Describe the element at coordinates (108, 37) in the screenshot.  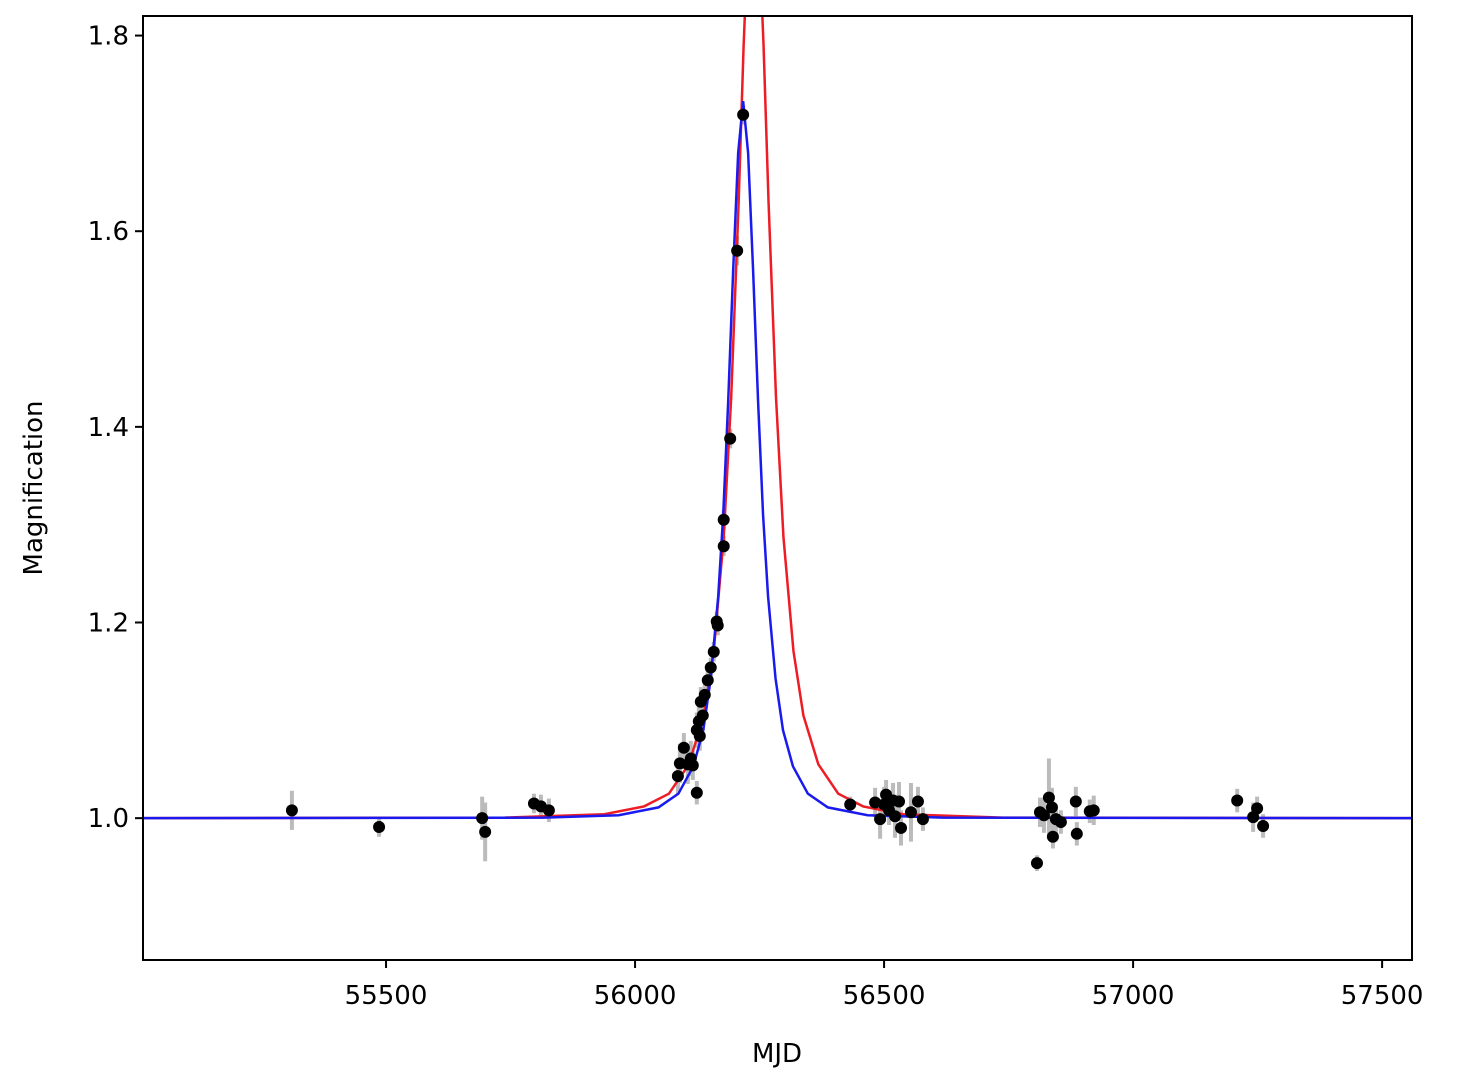
I see `y-tick-label: 1.8` at that location.